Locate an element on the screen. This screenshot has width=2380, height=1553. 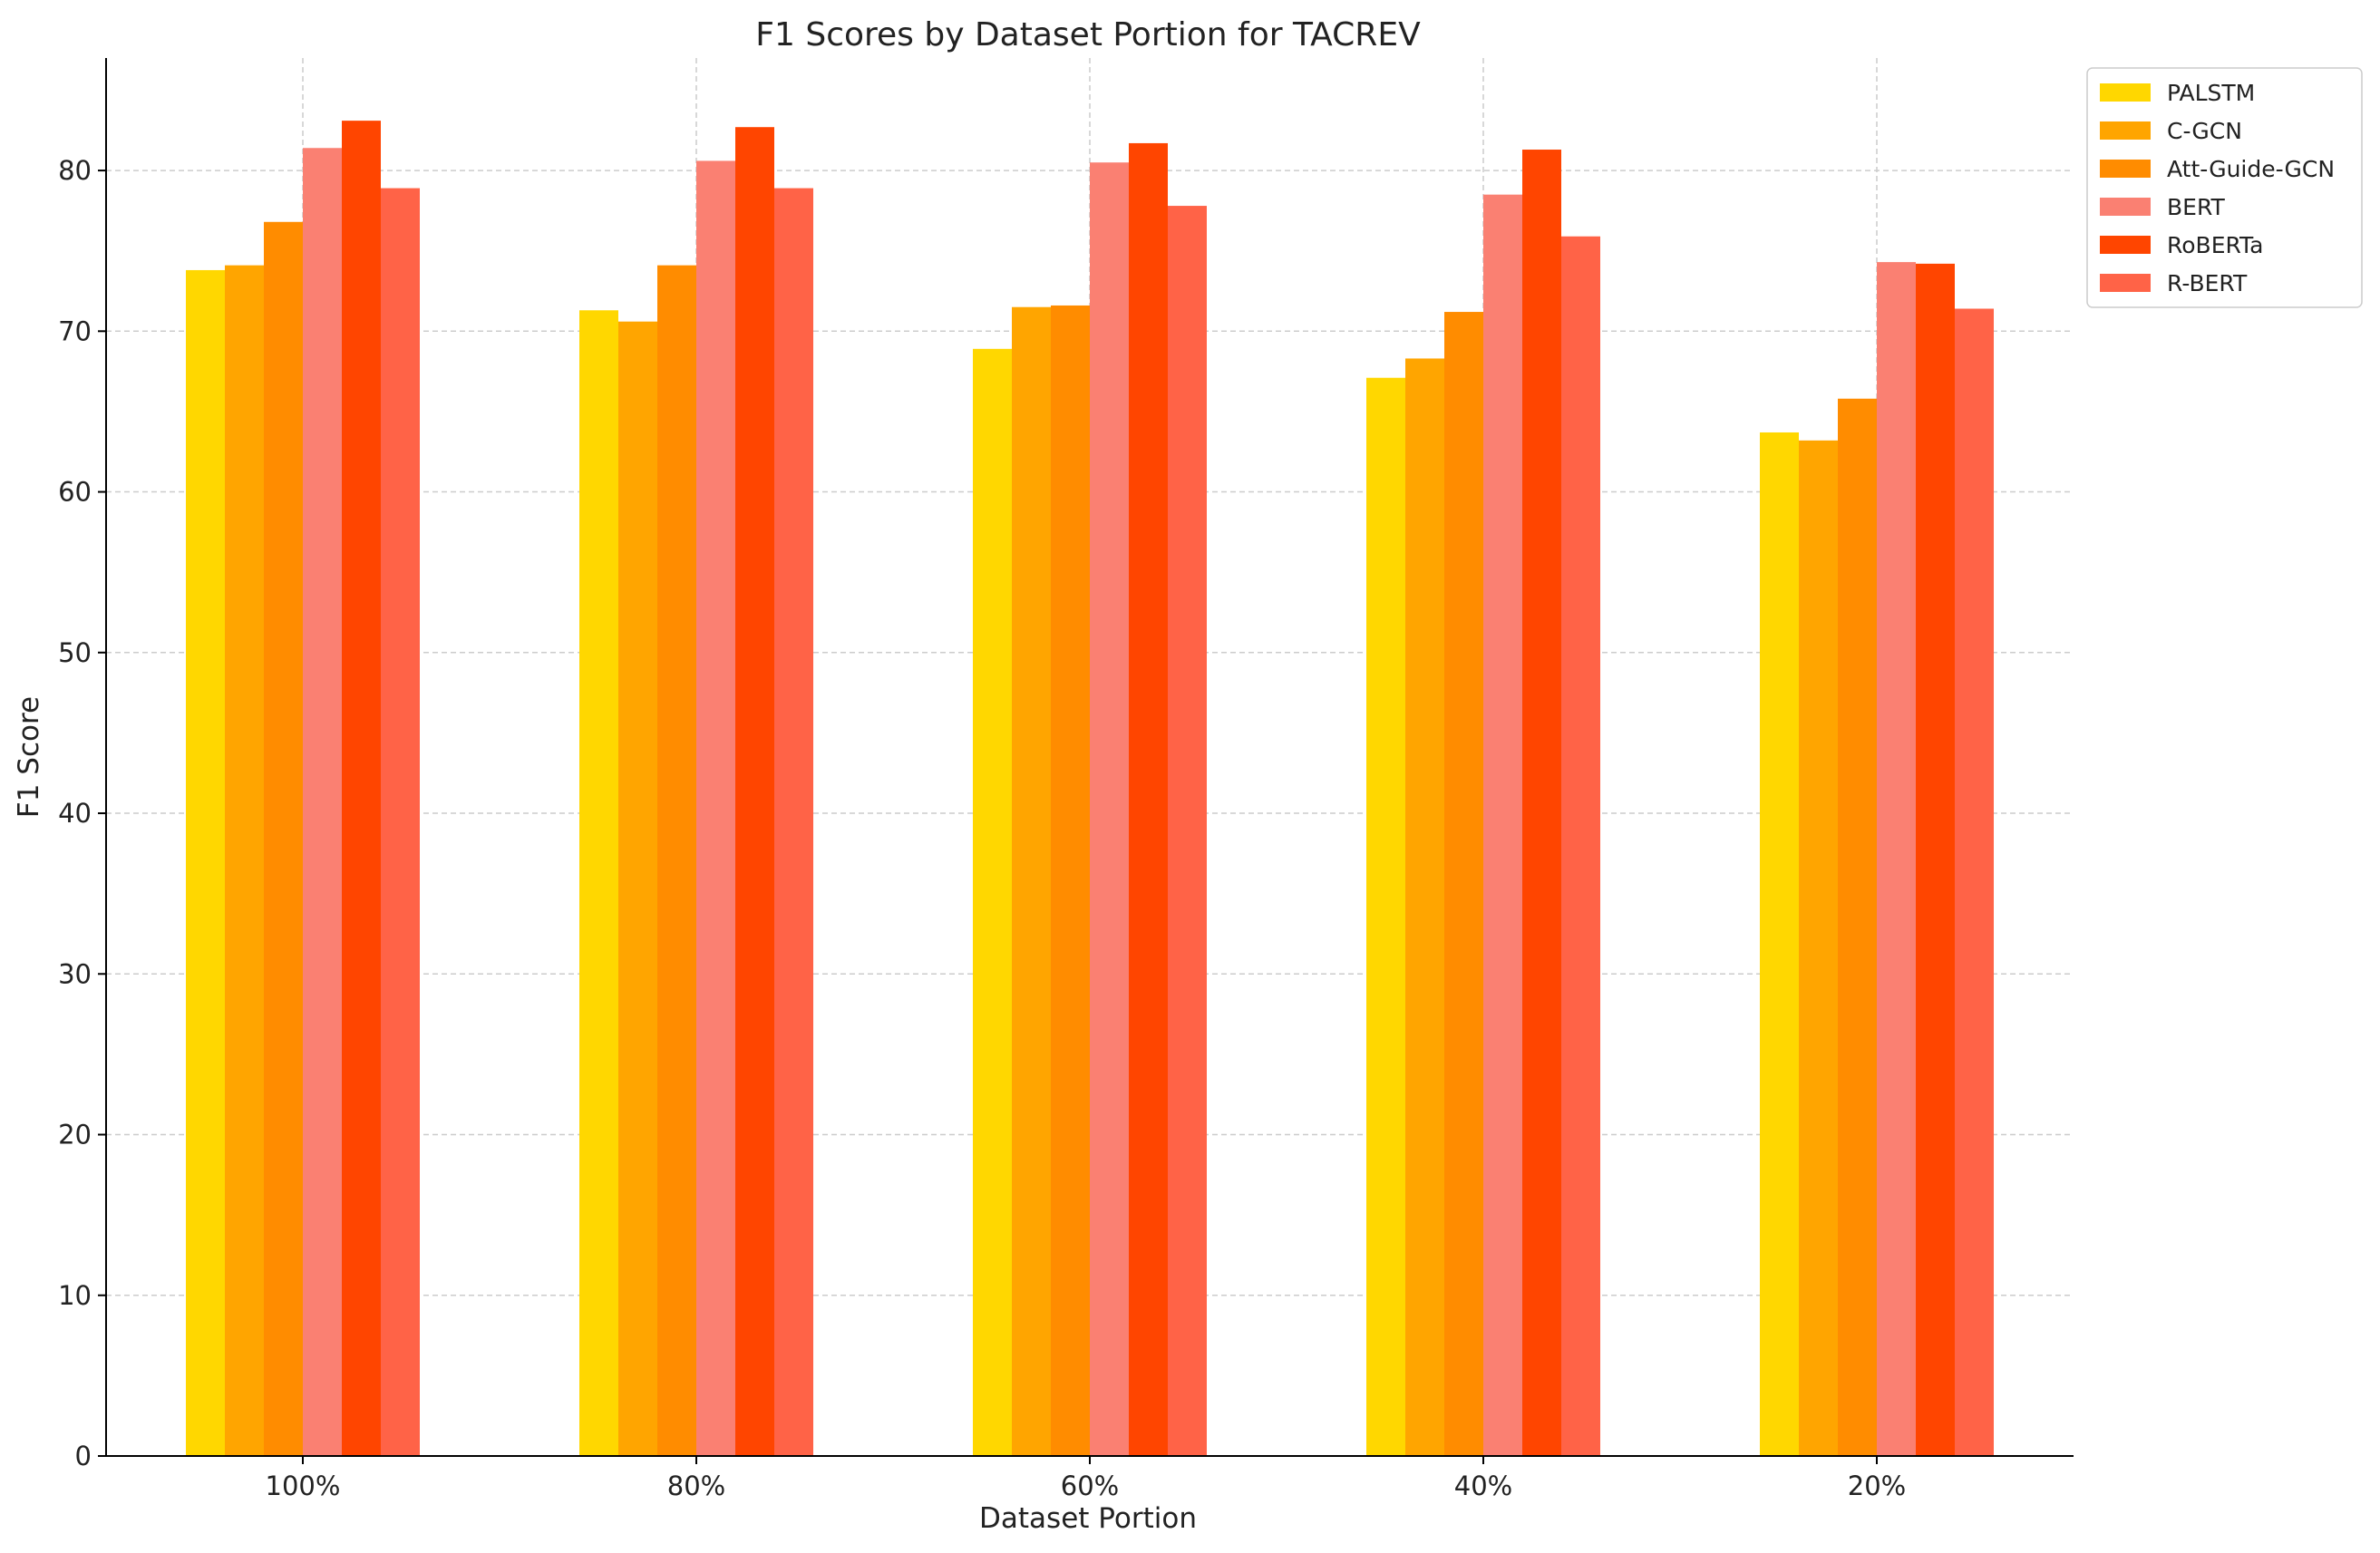
y-tick-label: 20 is located at coordinates (75, 1135).